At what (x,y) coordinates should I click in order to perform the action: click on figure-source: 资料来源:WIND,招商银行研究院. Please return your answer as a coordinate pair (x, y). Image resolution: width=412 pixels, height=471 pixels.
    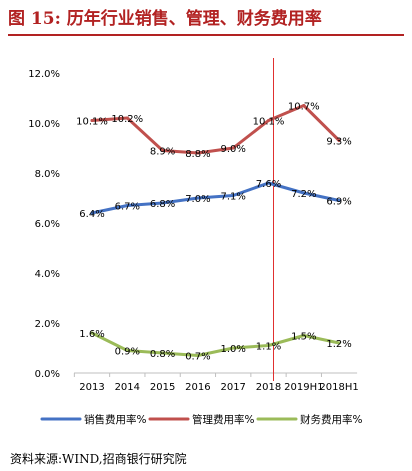
    Looking at the image, I should click on (98, 459).